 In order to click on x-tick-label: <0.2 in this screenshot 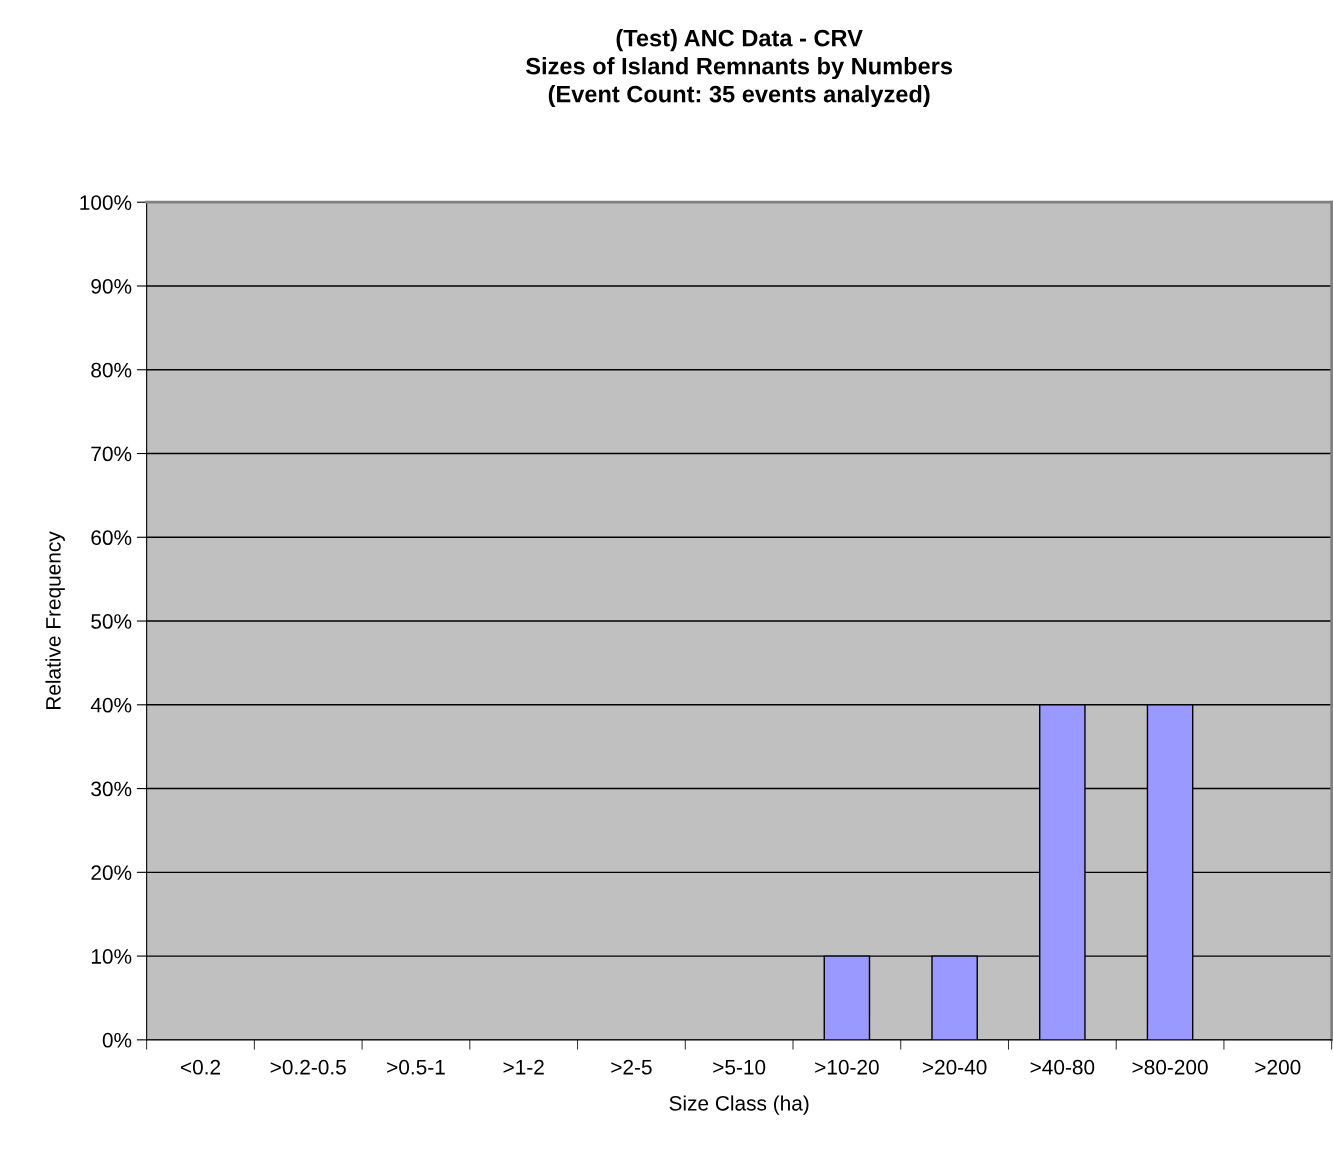, I will do `click(200, 1067)`.